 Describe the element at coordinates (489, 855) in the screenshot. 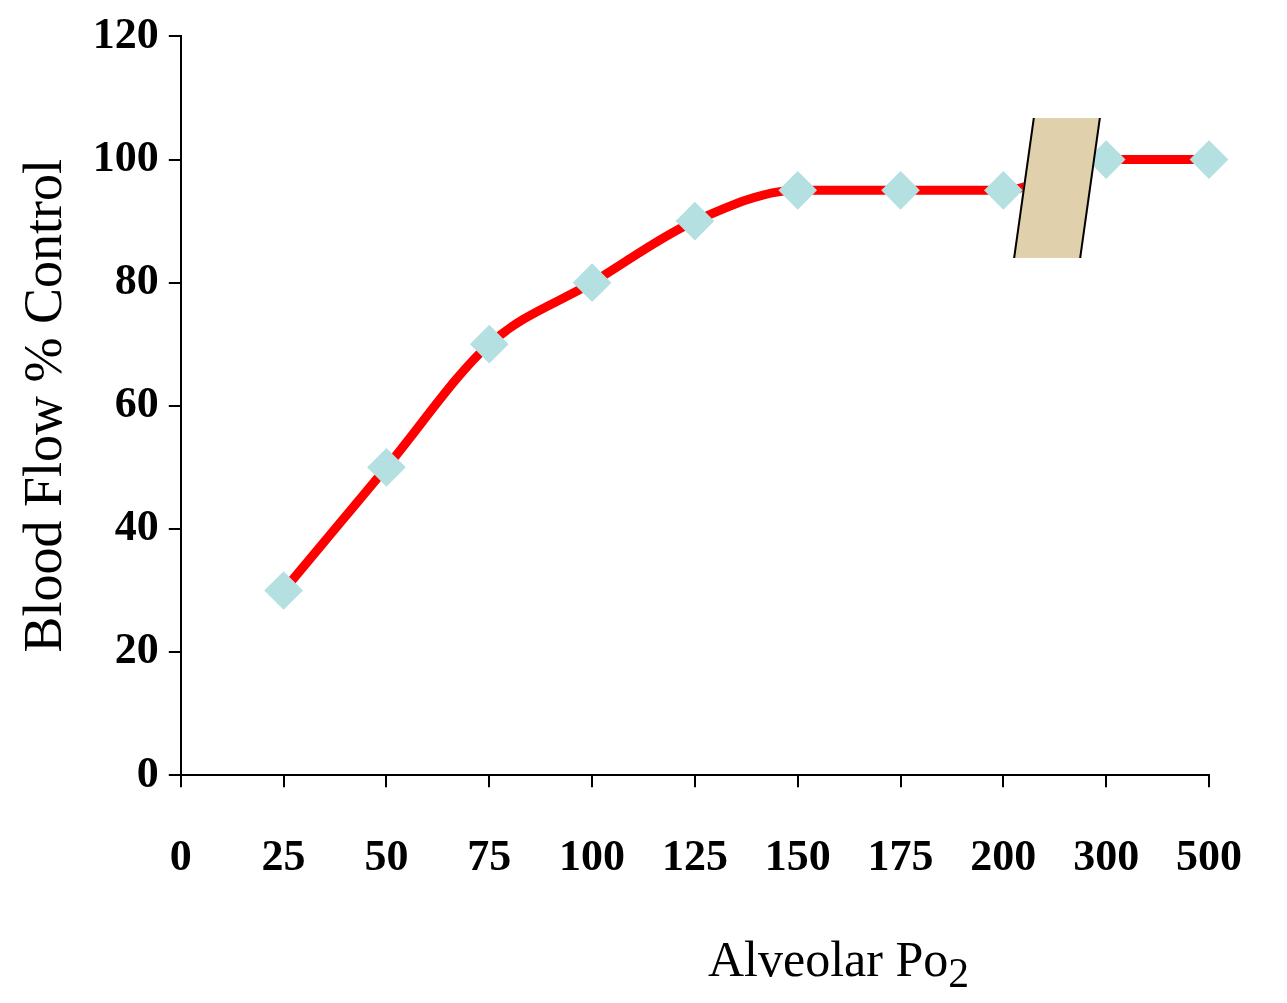

I see `x-tick-label: 75` at that location.